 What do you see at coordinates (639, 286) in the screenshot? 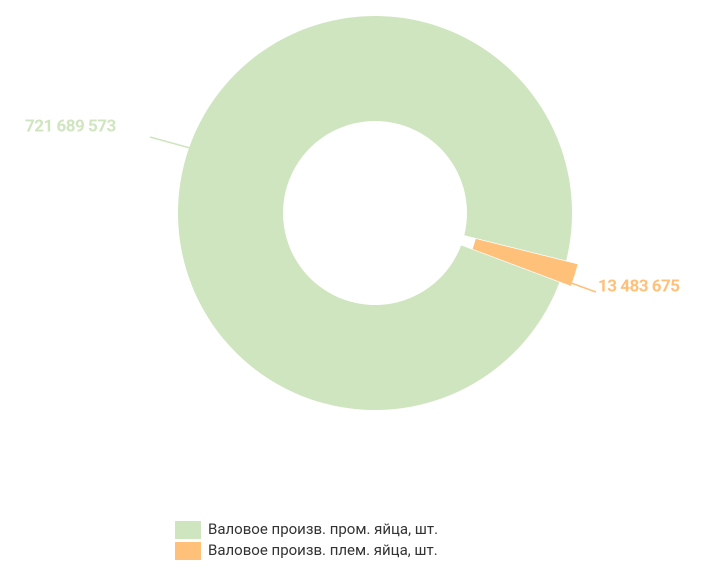
I see `value-label: 13 483 675` at bounding box center [639, 286].